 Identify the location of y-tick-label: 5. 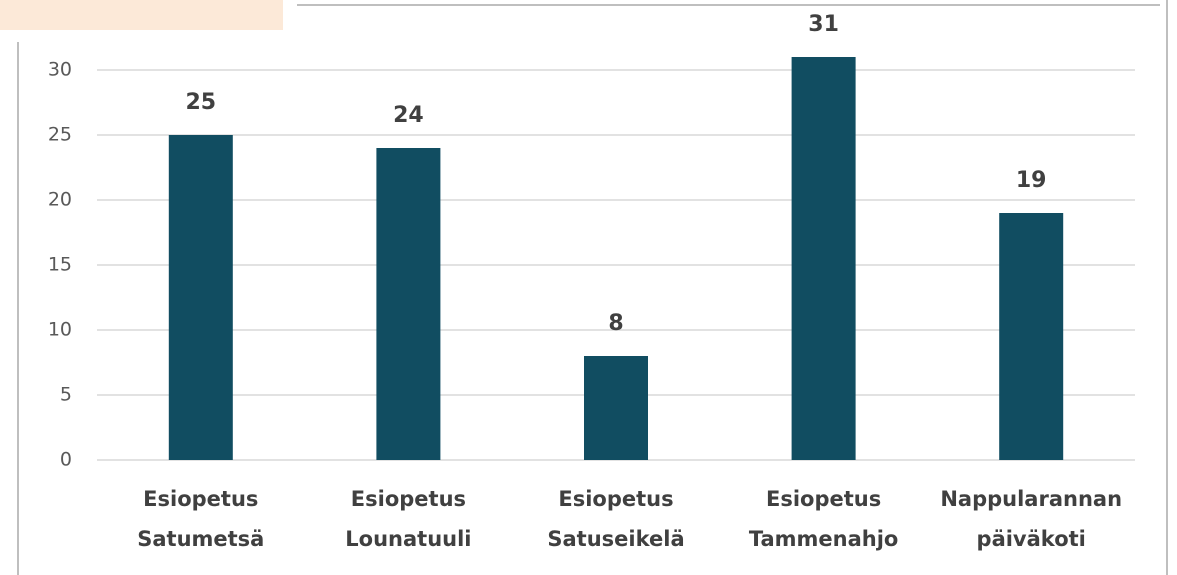
(66, 395).